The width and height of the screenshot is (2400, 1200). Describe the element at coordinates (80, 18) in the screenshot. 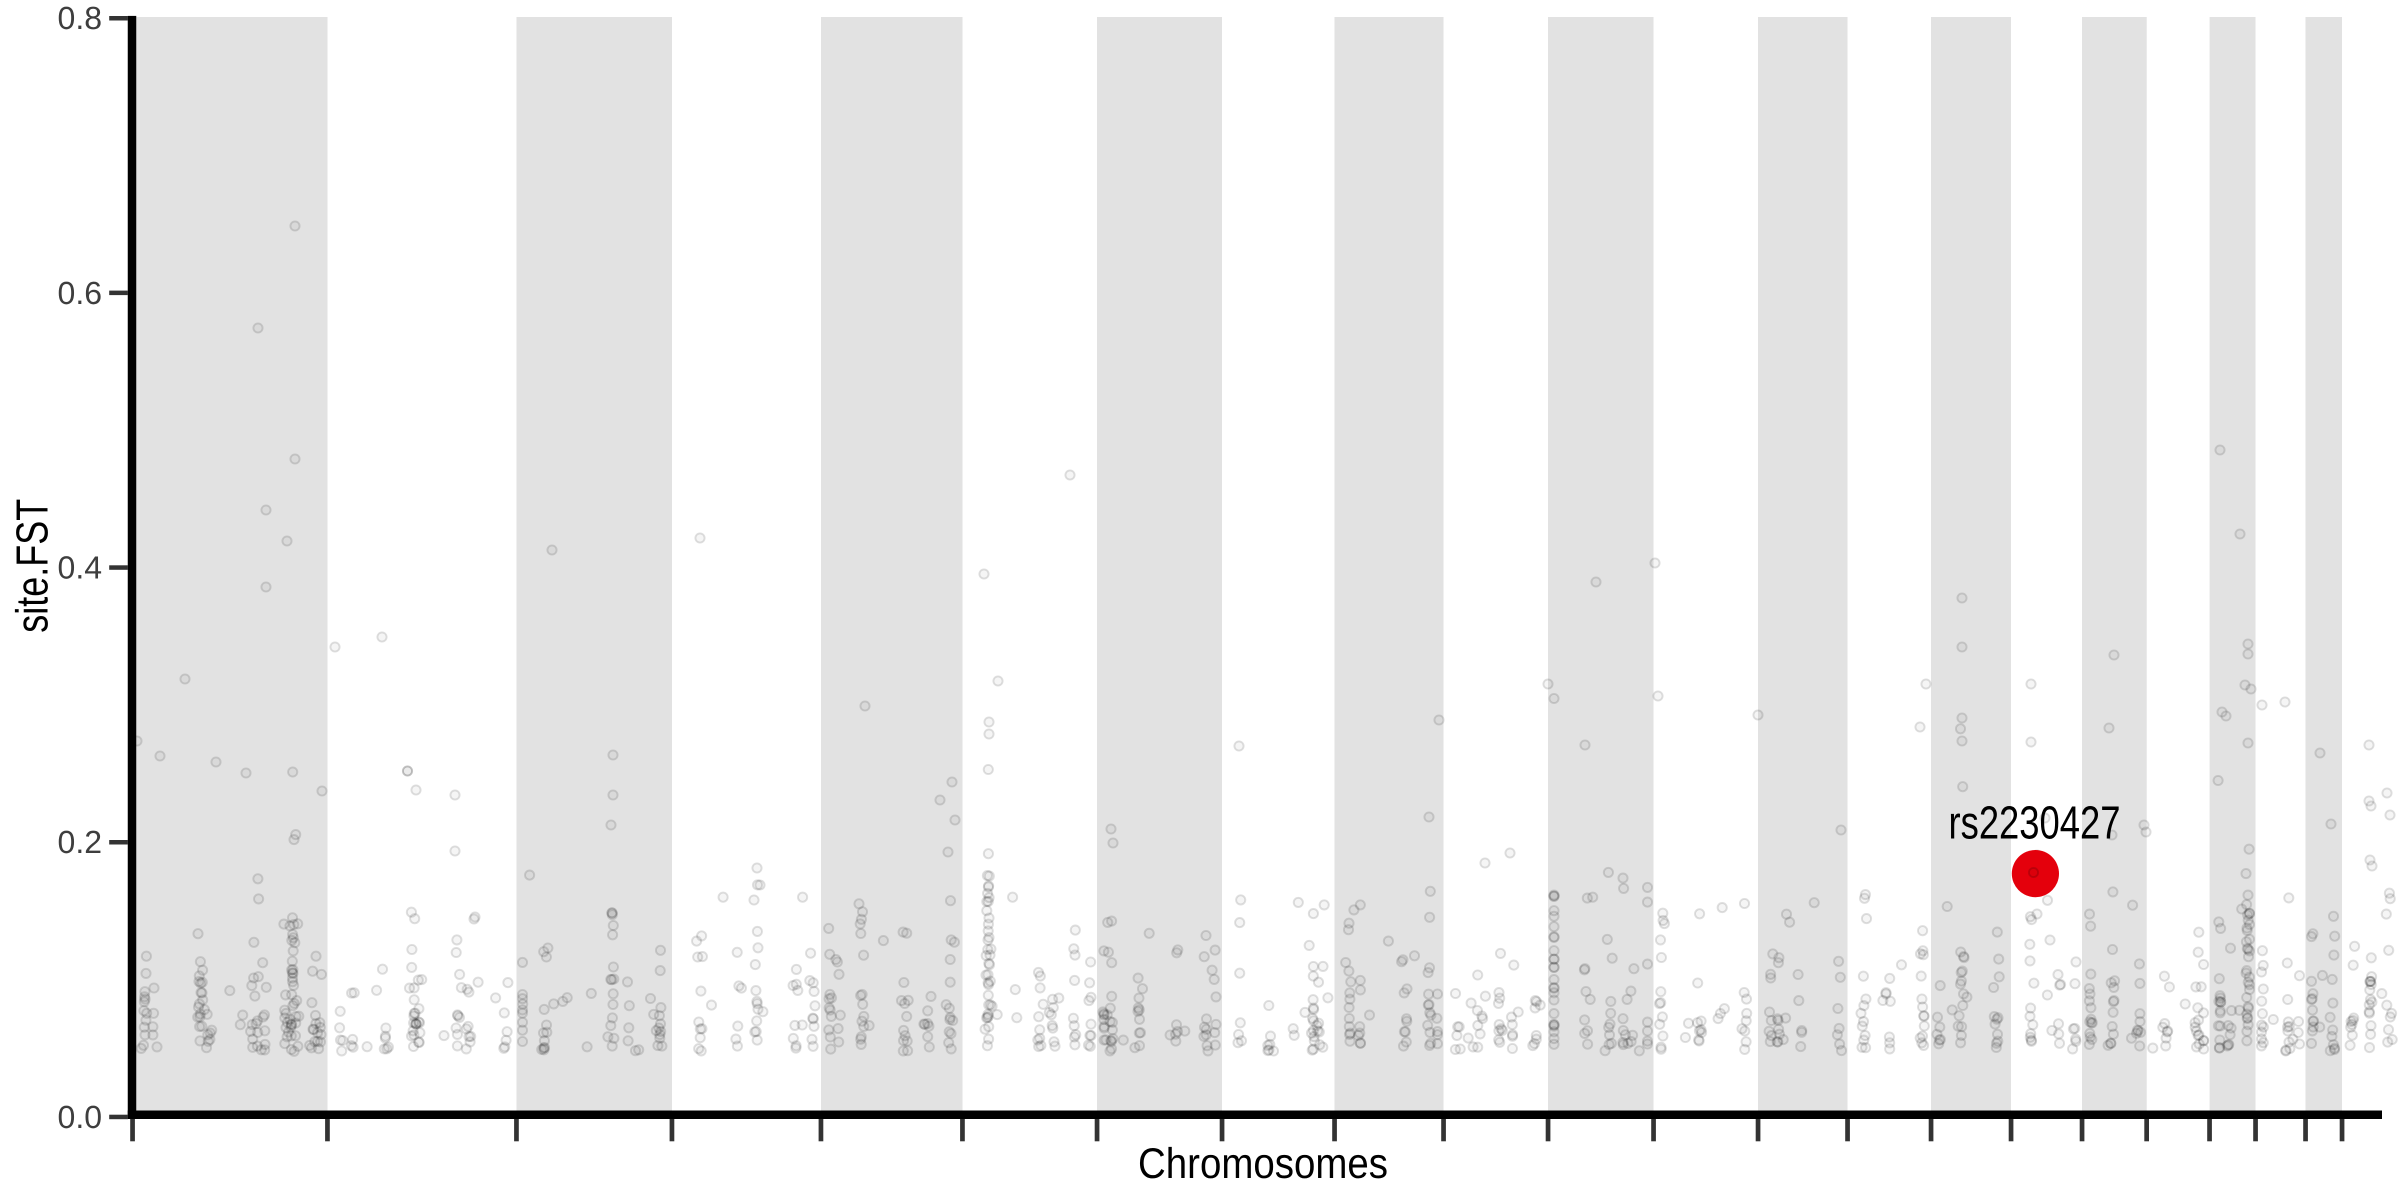

I see `svg-text: 0.8` at that location.